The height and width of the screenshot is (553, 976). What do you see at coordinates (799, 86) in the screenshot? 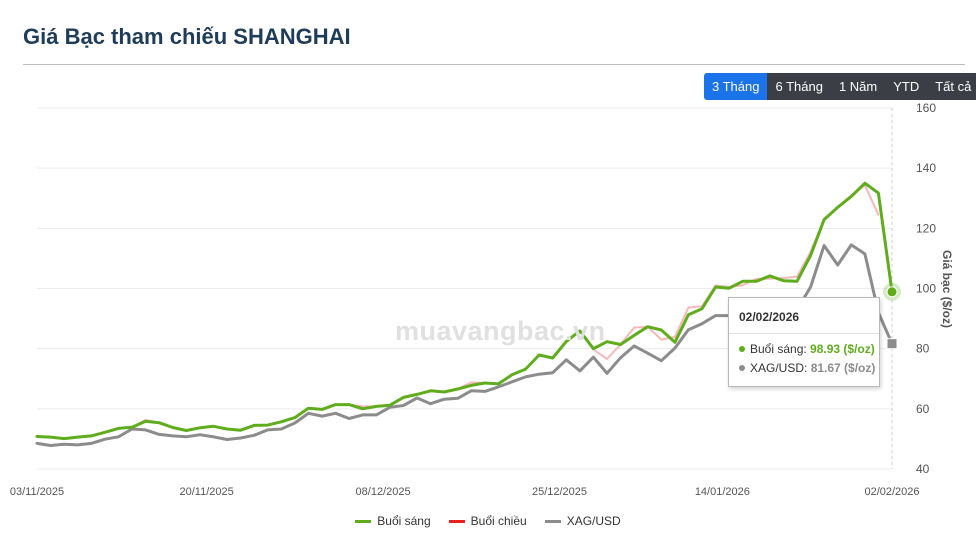
I see `range-6m-button: 6 Tháng` at bounding box center [799, 86].